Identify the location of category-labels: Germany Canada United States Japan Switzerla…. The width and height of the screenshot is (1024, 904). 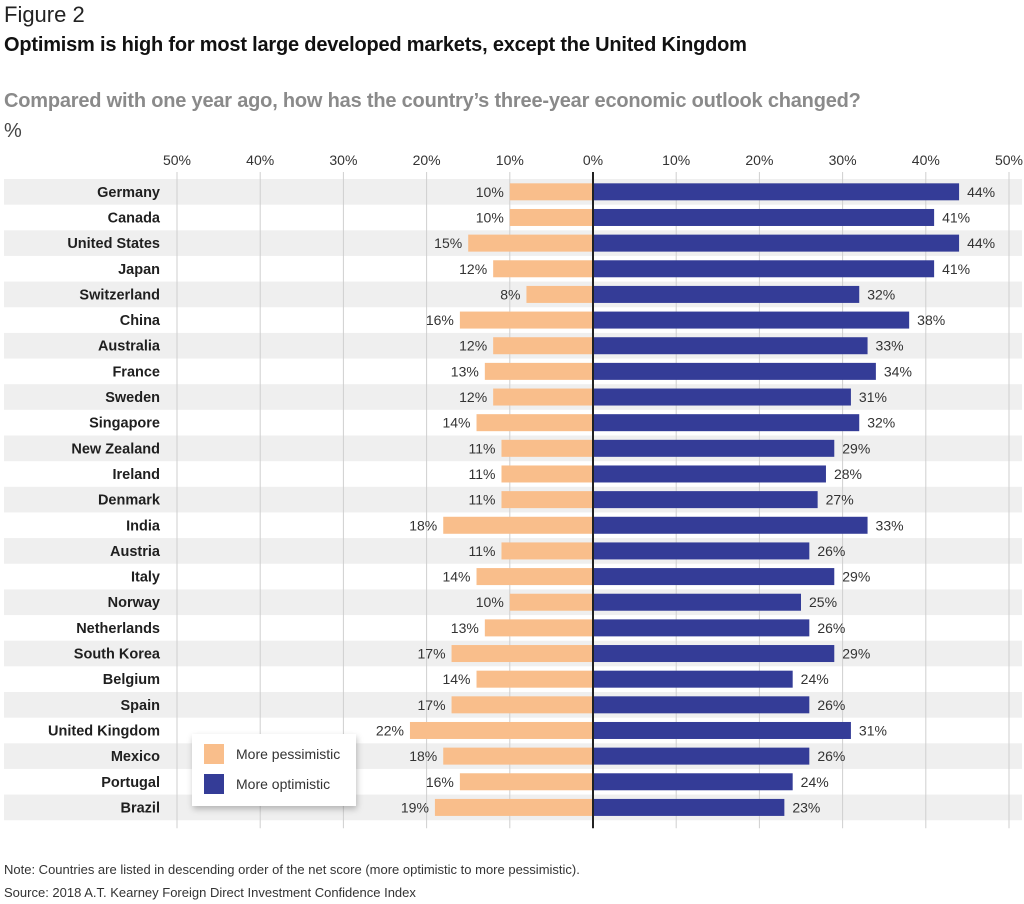
(104, 501).